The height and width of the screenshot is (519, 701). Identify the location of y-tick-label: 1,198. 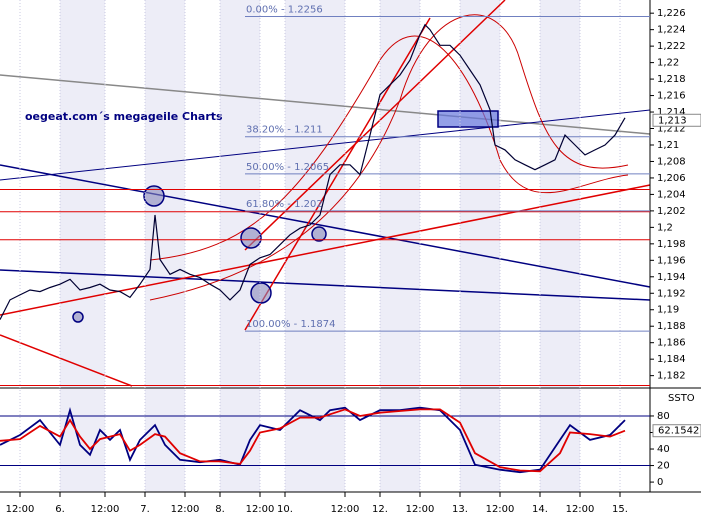
(671, 244).